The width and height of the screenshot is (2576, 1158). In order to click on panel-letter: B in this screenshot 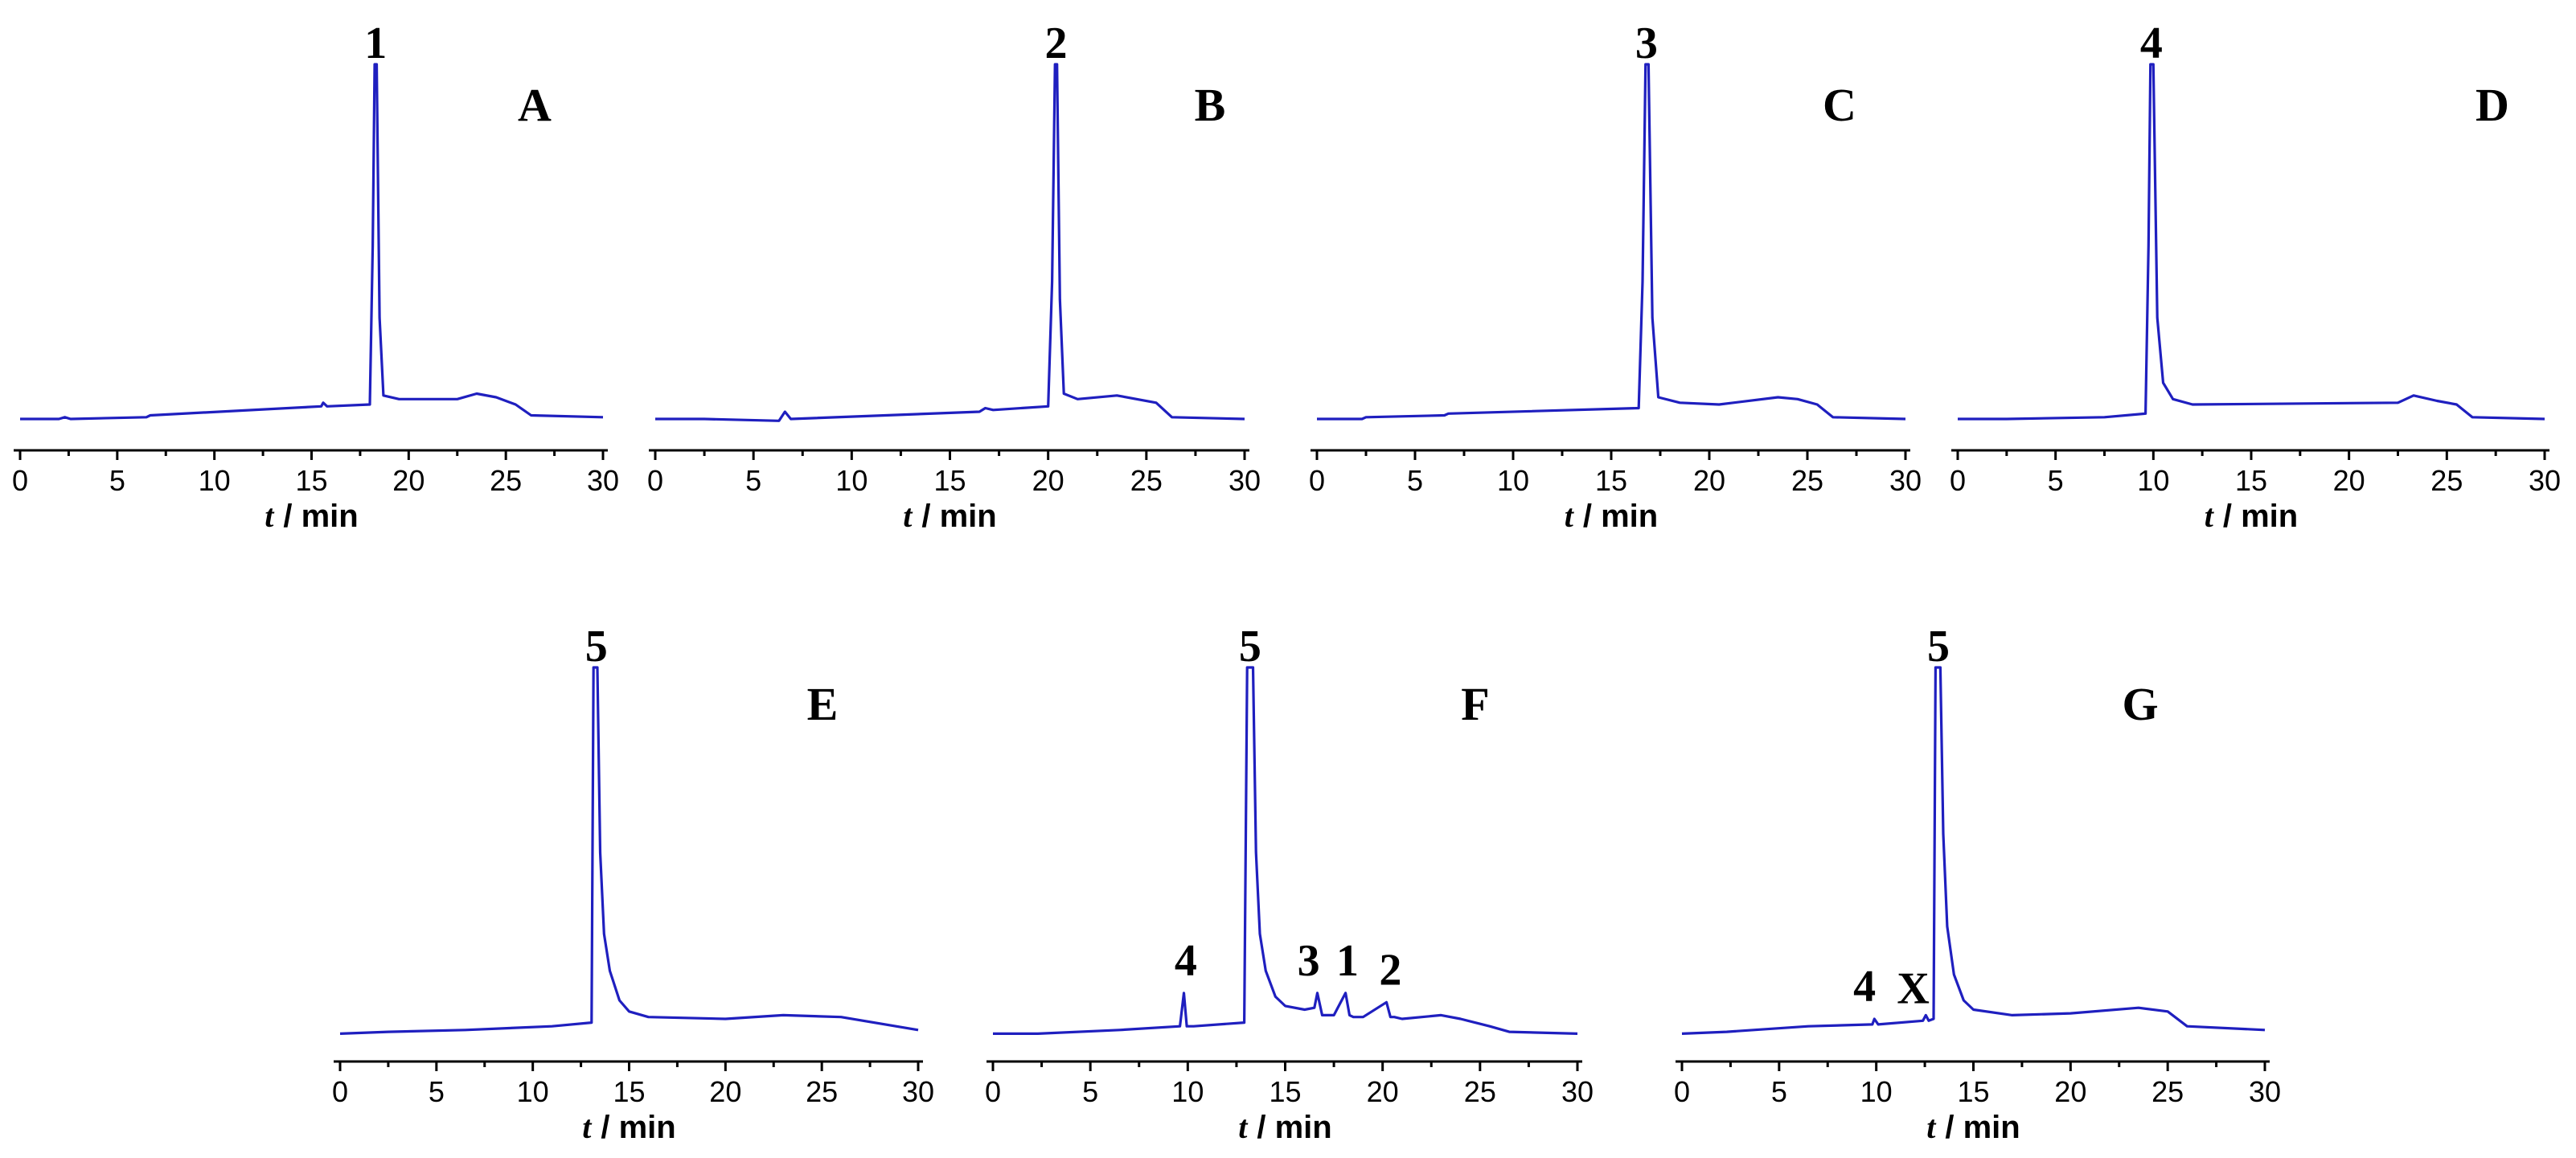, I will do `click(1210, 105)`.